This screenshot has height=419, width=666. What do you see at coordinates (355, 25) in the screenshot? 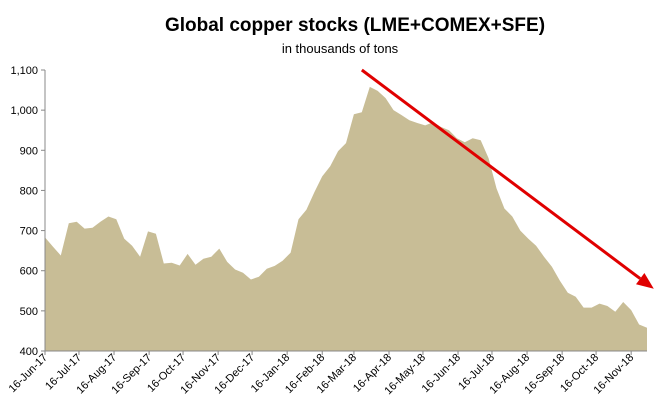
I see `chart-title: Global copper stocks (LME+COMEX+SFE)` at bounding box center [355, 25].